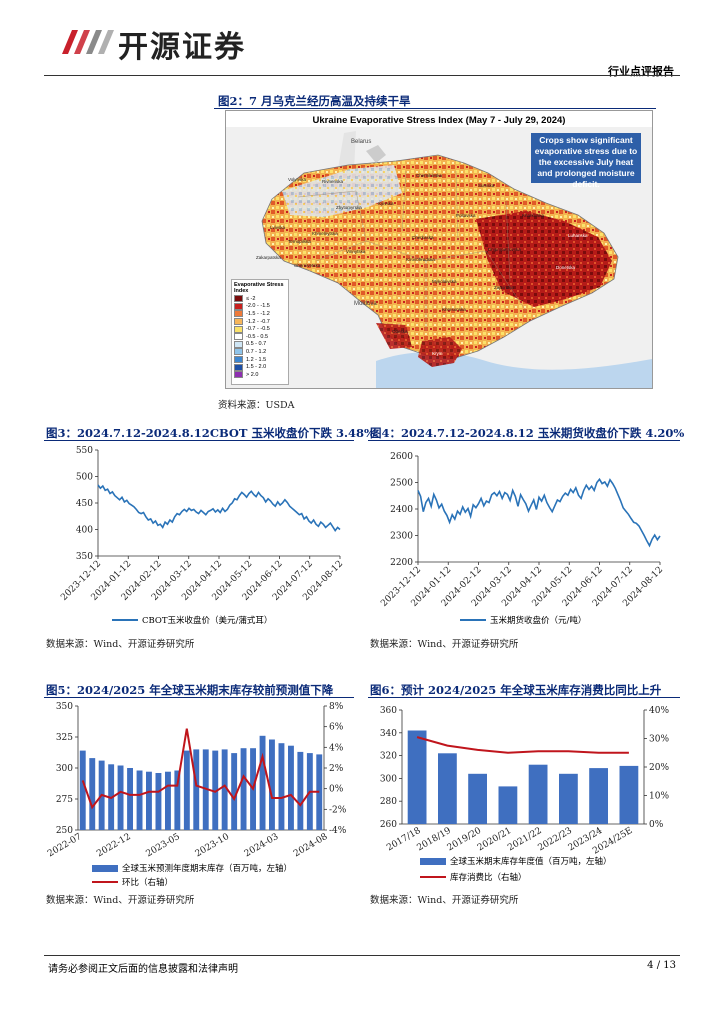 The height and width of the screenshot is (1024, 724). I want to click on x-tick-label: 2024-03, so click(262, 845).